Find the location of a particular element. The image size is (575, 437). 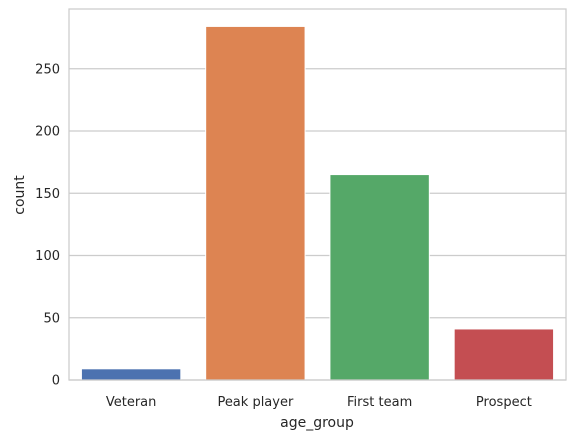

bar-first-team is located at coordinates (379, 277).